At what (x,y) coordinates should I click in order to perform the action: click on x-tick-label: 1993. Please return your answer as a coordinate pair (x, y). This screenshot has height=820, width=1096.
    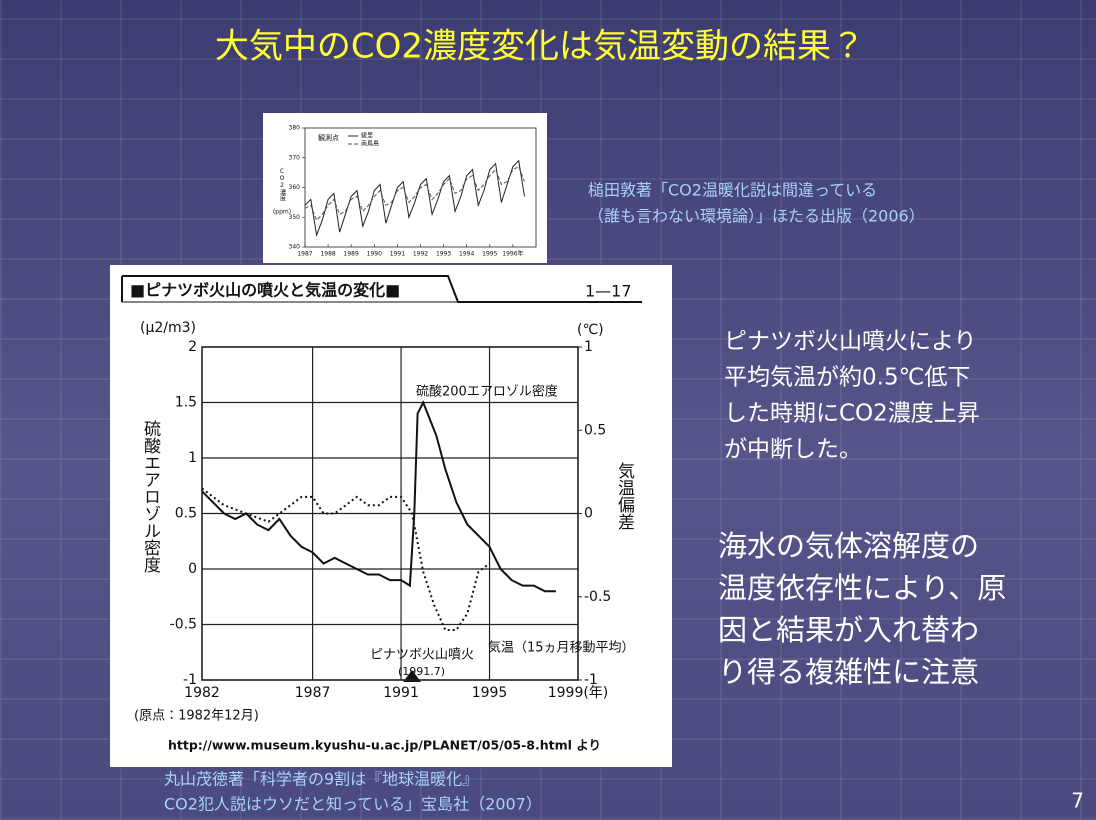
    Looking at the image, I should click on (443, 254).